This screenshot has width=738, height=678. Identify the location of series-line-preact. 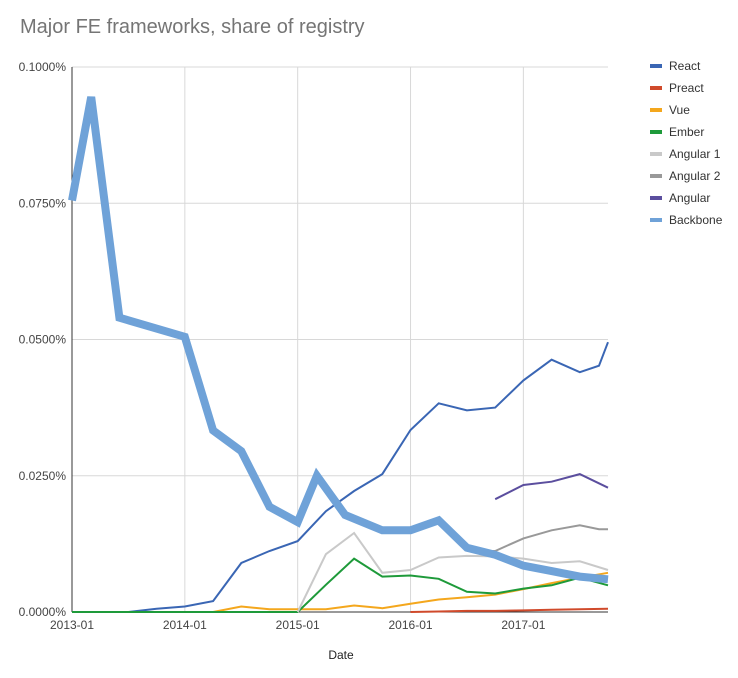
(509, 610).